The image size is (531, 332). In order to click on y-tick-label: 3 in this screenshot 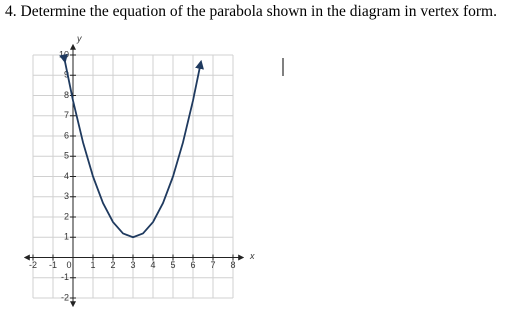, I will do `click(66, 196)`.